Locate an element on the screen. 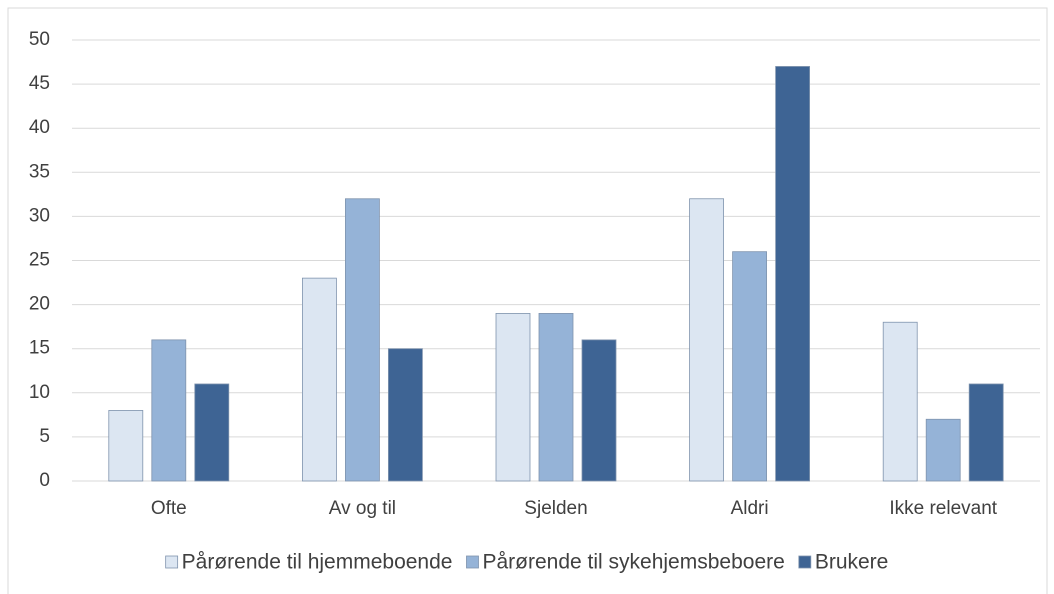 This screenshot has width=1054, height=594. legend-label: Brukere is located at coordinates (852, 562).